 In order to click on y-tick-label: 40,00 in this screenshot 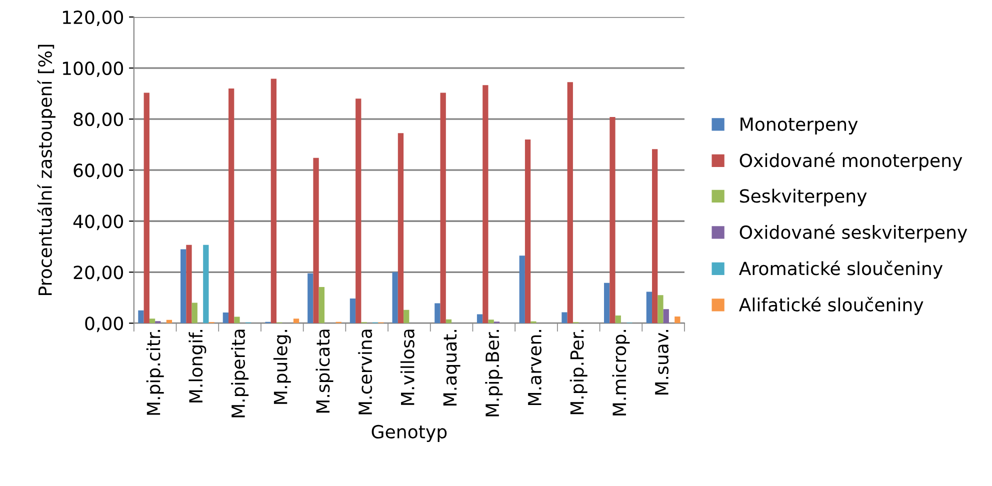, I will do `click(98, 222)`.